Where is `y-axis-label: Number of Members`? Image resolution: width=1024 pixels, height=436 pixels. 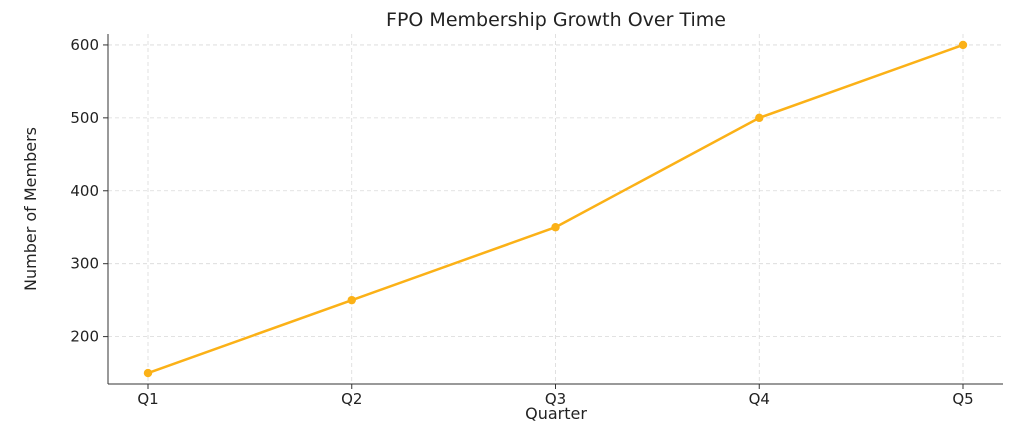 y-axis-label: Number of Members is located at coordinates (30, 209).